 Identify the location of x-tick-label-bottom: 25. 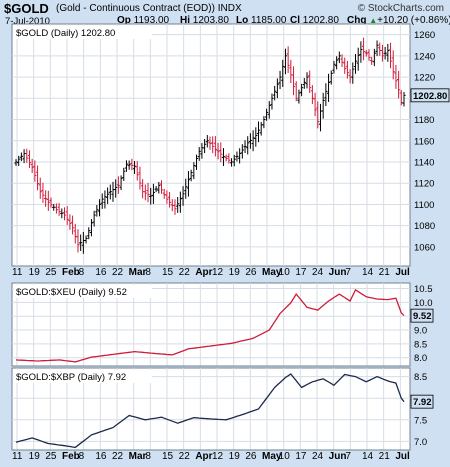
(51, 456).